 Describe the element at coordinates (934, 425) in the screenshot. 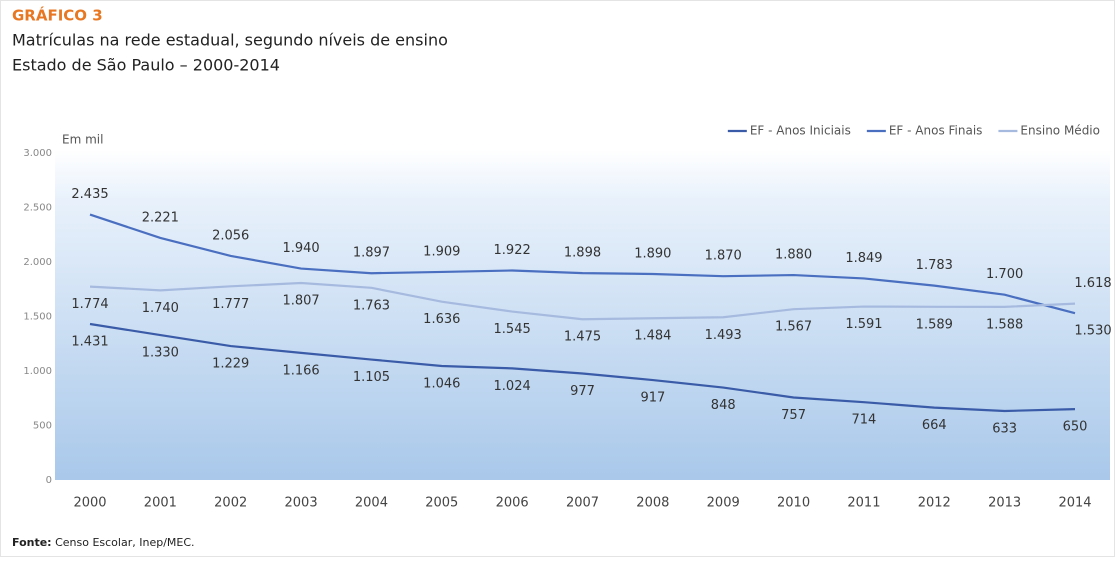

I see `data-label: 664` at that location.